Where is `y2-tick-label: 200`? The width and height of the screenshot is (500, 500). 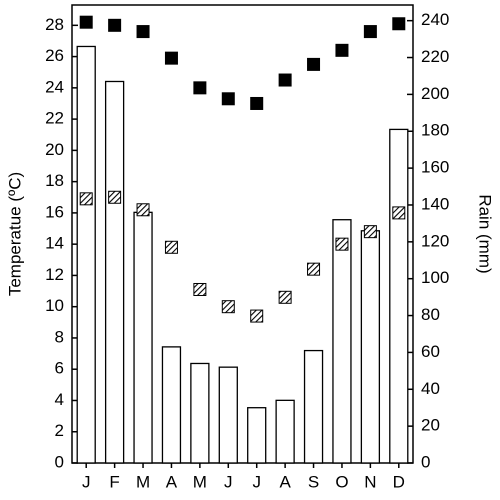 y2-tick-label: 200 is located at coordinates (435, 93).